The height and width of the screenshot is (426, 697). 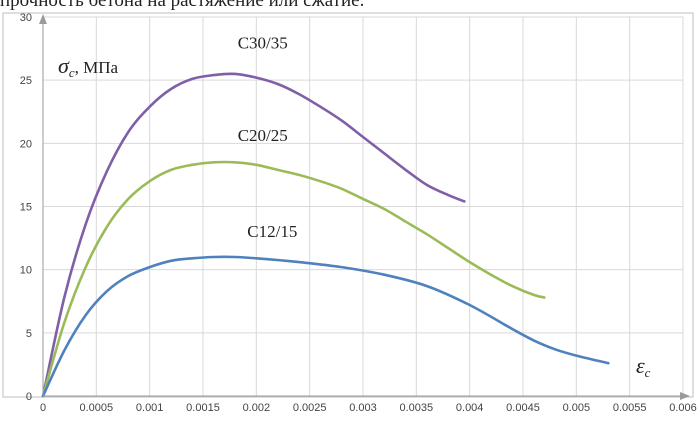 What do you see at coordinates (26, 271) in the screenshot?
I see `y-tick-label: 10` at bounding box center [26, 271].